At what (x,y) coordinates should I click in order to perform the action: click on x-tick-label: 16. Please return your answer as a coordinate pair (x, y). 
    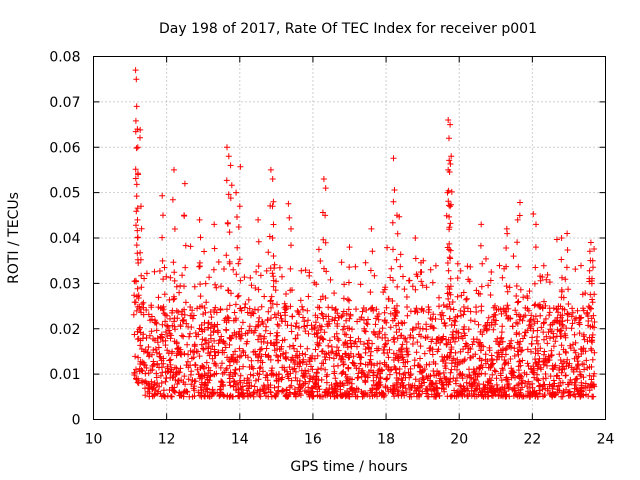
    Looking at the image, I should click on (313, 440).